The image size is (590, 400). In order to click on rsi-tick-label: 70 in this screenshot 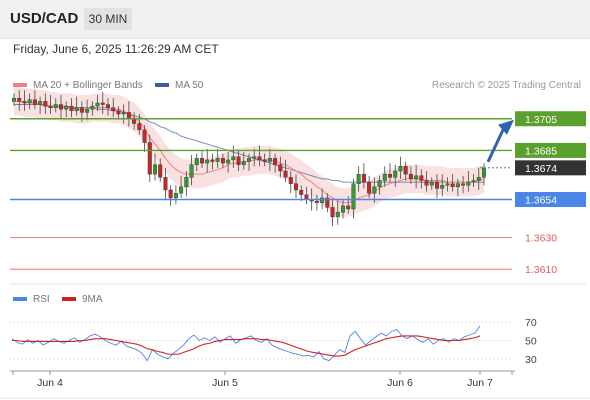, I will do `click(531, 323)`.